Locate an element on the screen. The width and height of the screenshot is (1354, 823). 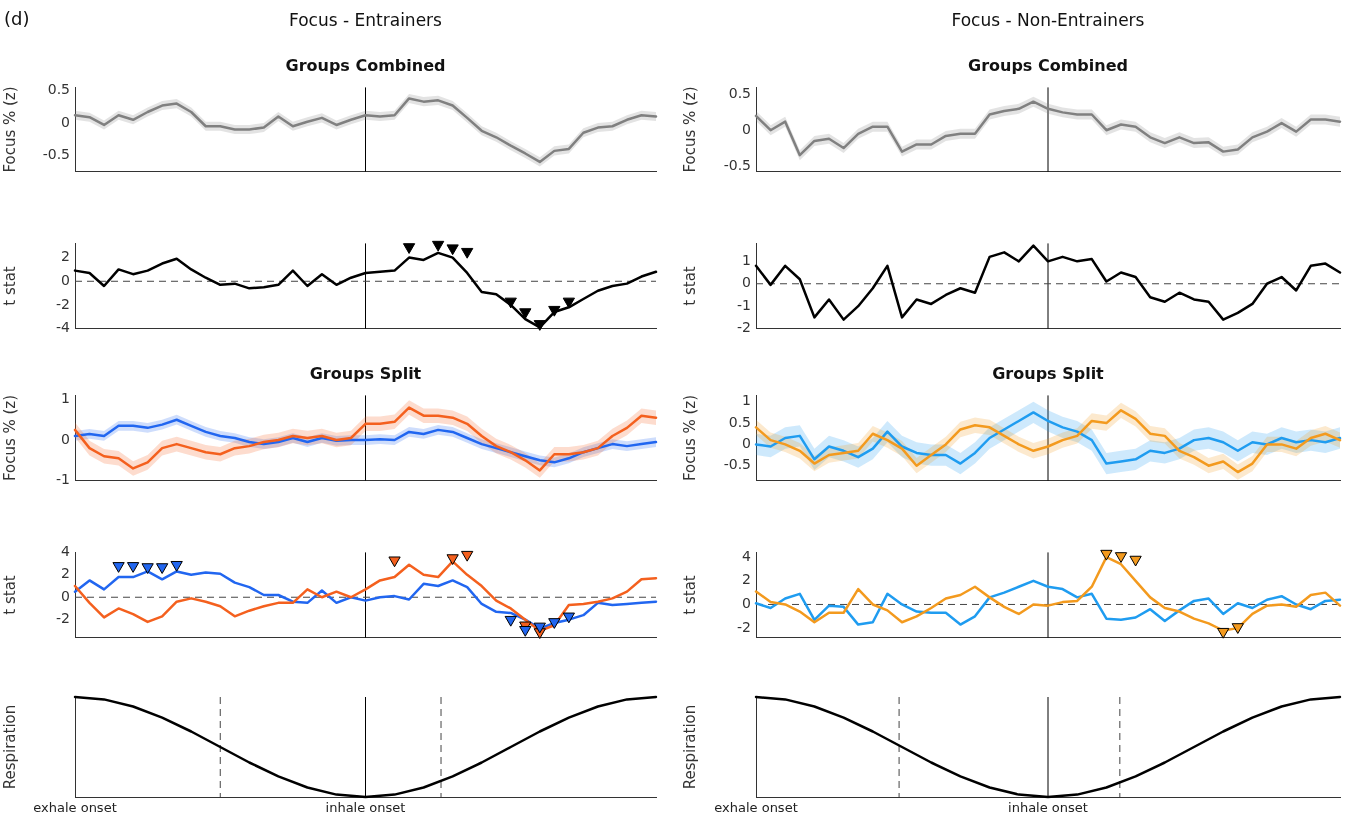
y-tick-label: -4 is located at coordinates (63, 327).